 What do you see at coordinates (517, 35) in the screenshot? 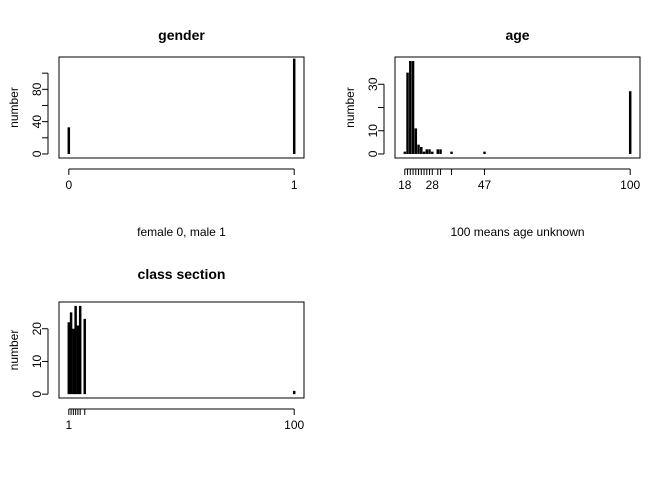
I see `chart-title: age` at bounding box center [517, 35].